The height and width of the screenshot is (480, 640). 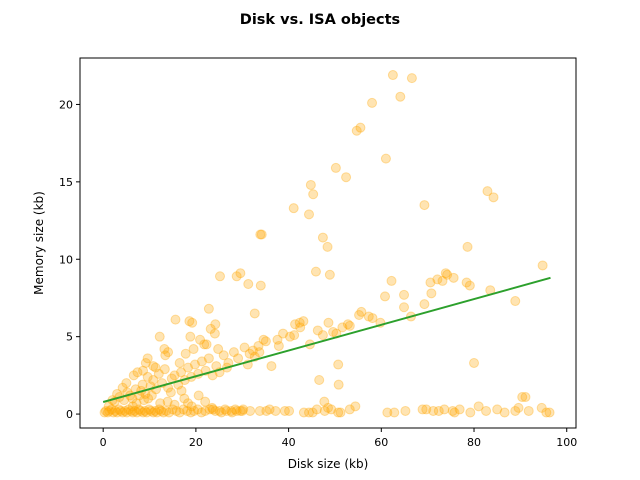 What do you see at coordinates (328, 464) in the screenshot?
I see `x-axis-label: Disk size (kb)` at bounding box center [328, 464].